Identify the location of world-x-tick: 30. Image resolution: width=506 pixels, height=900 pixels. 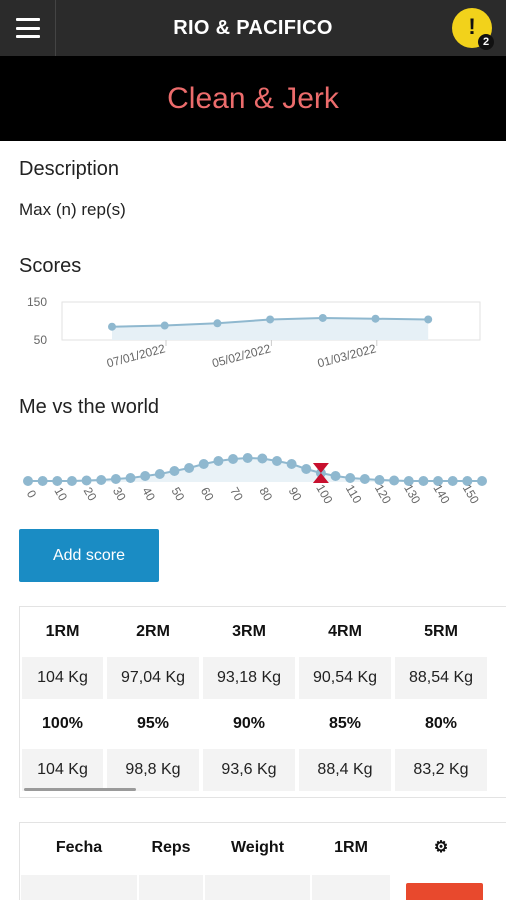
(119, 494).